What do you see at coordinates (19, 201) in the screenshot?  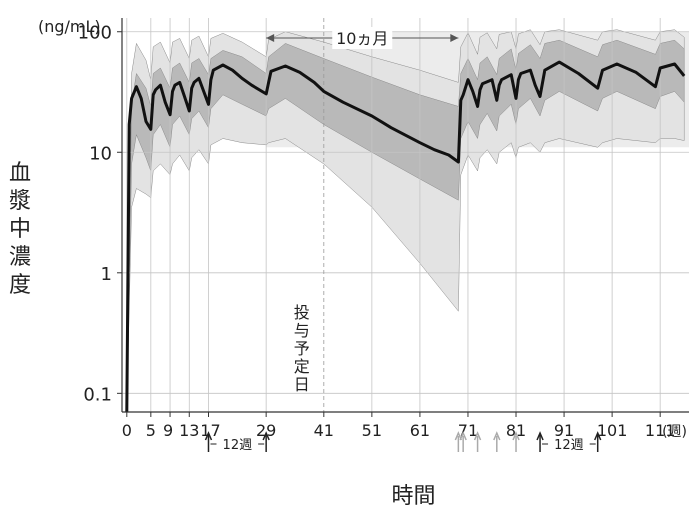 I see `y-axis-label-char: 漿` at bounding box center [19, 201].